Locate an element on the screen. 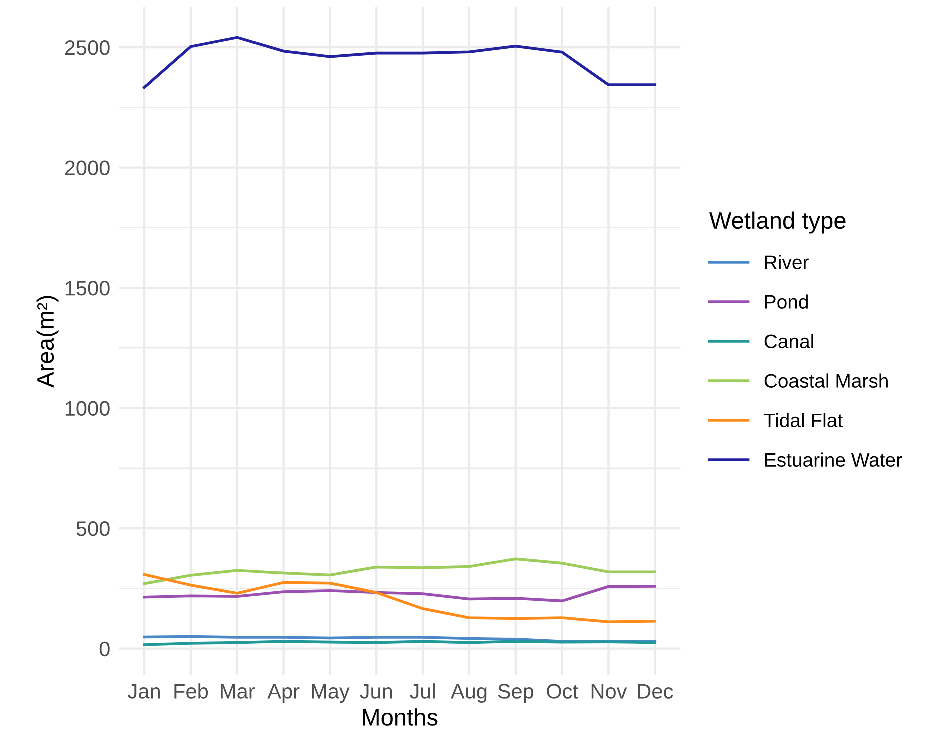 This screenshot has height=738, width=952. x-tick-label: Mar is located at coordinates (238, 691).